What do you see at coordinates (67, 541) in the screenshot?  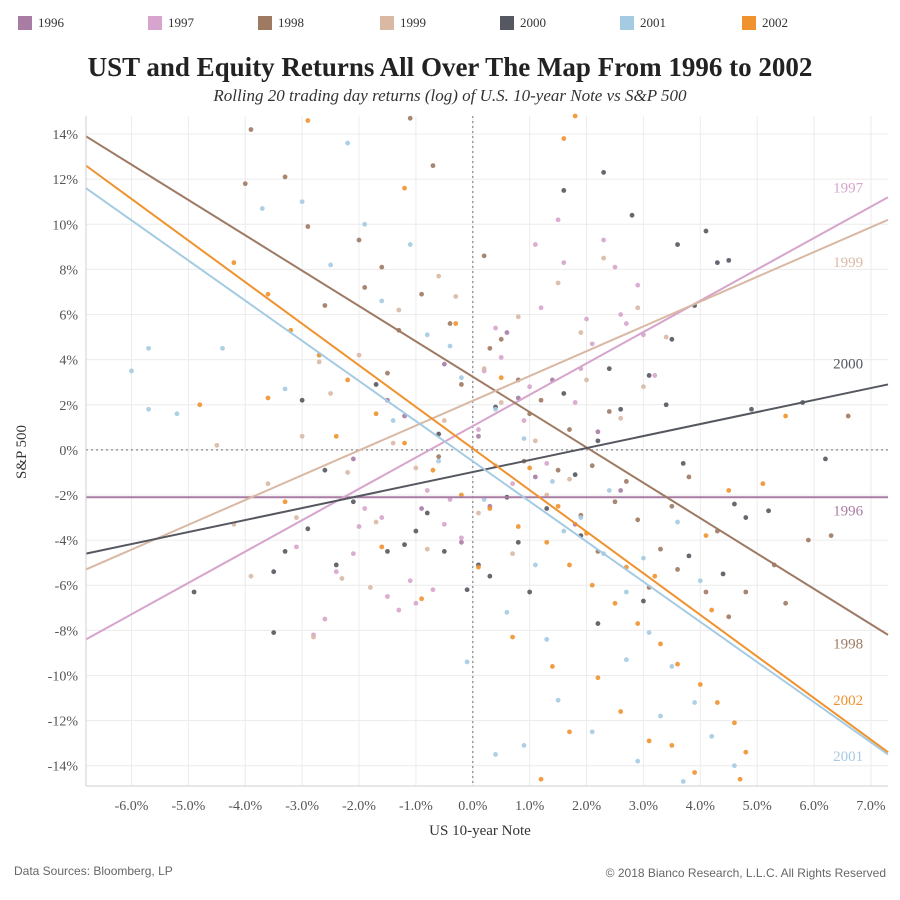 I see `y-tick-label: -4%` at bounding box center [67, 541].